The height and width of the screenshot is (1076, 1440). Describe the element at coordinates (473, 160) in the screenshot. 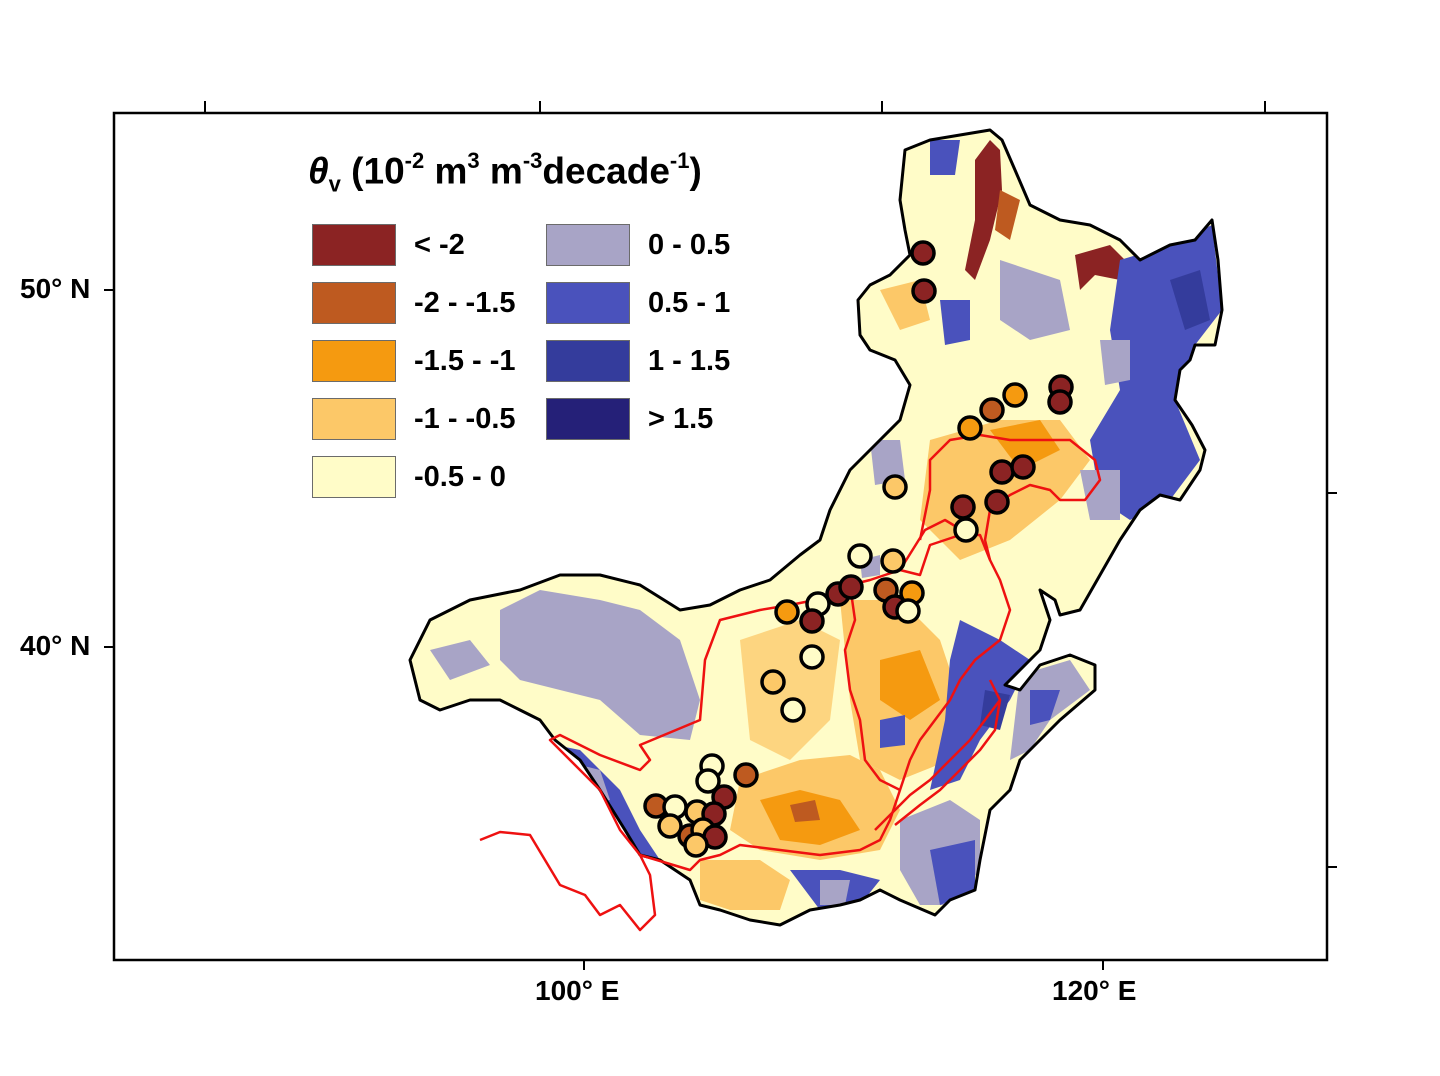

I see `legend-title-sup: 3` at that location.